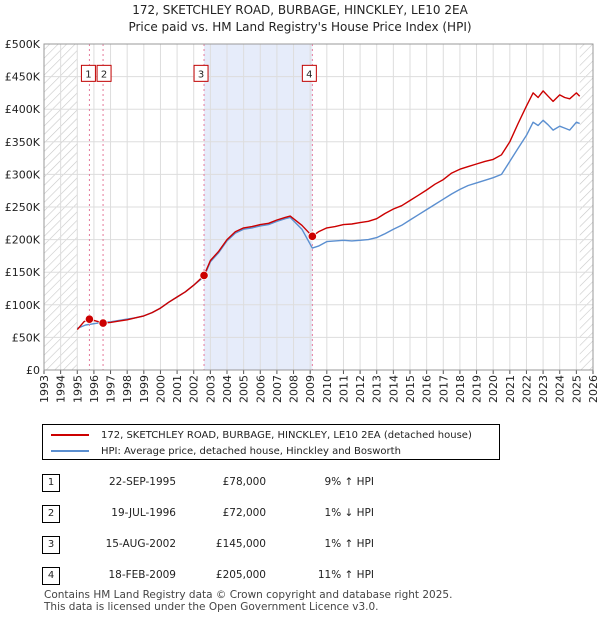 The image size is (600, 620). Describe the element at coordinates (23, 174) in the screenshot. I see `y-tick-label: £300K` at that location.